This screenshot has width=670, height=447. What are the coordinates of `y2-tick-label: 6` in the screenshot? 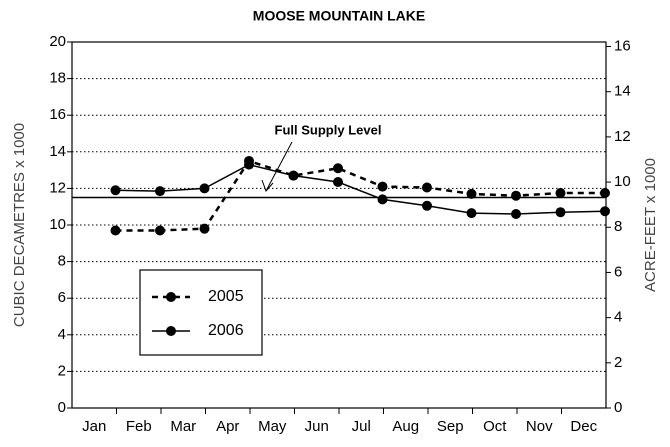 It's located at (618, 271).